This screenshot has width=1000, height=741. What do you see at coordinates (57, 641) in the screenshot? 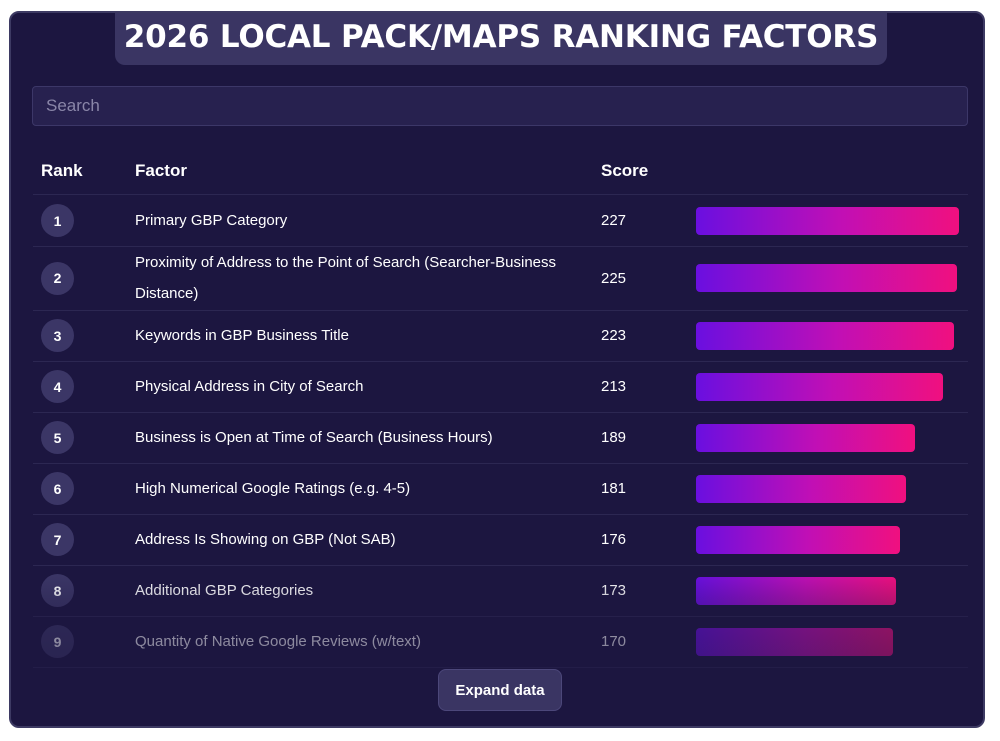
I see `rank-badge: 9` at bounding box center [57, 641].